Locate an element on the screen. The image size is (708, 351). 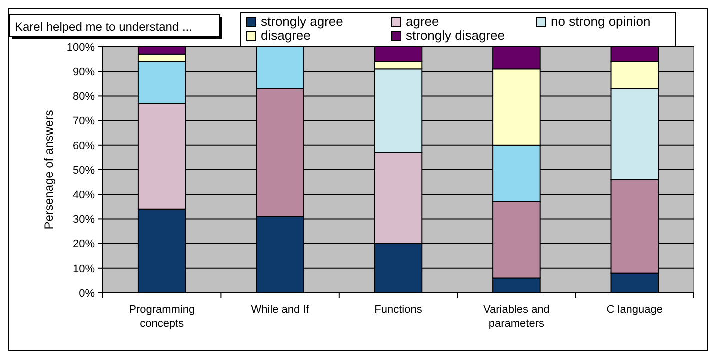
x-tick-label: While and If is located at coordinates (280, 310).